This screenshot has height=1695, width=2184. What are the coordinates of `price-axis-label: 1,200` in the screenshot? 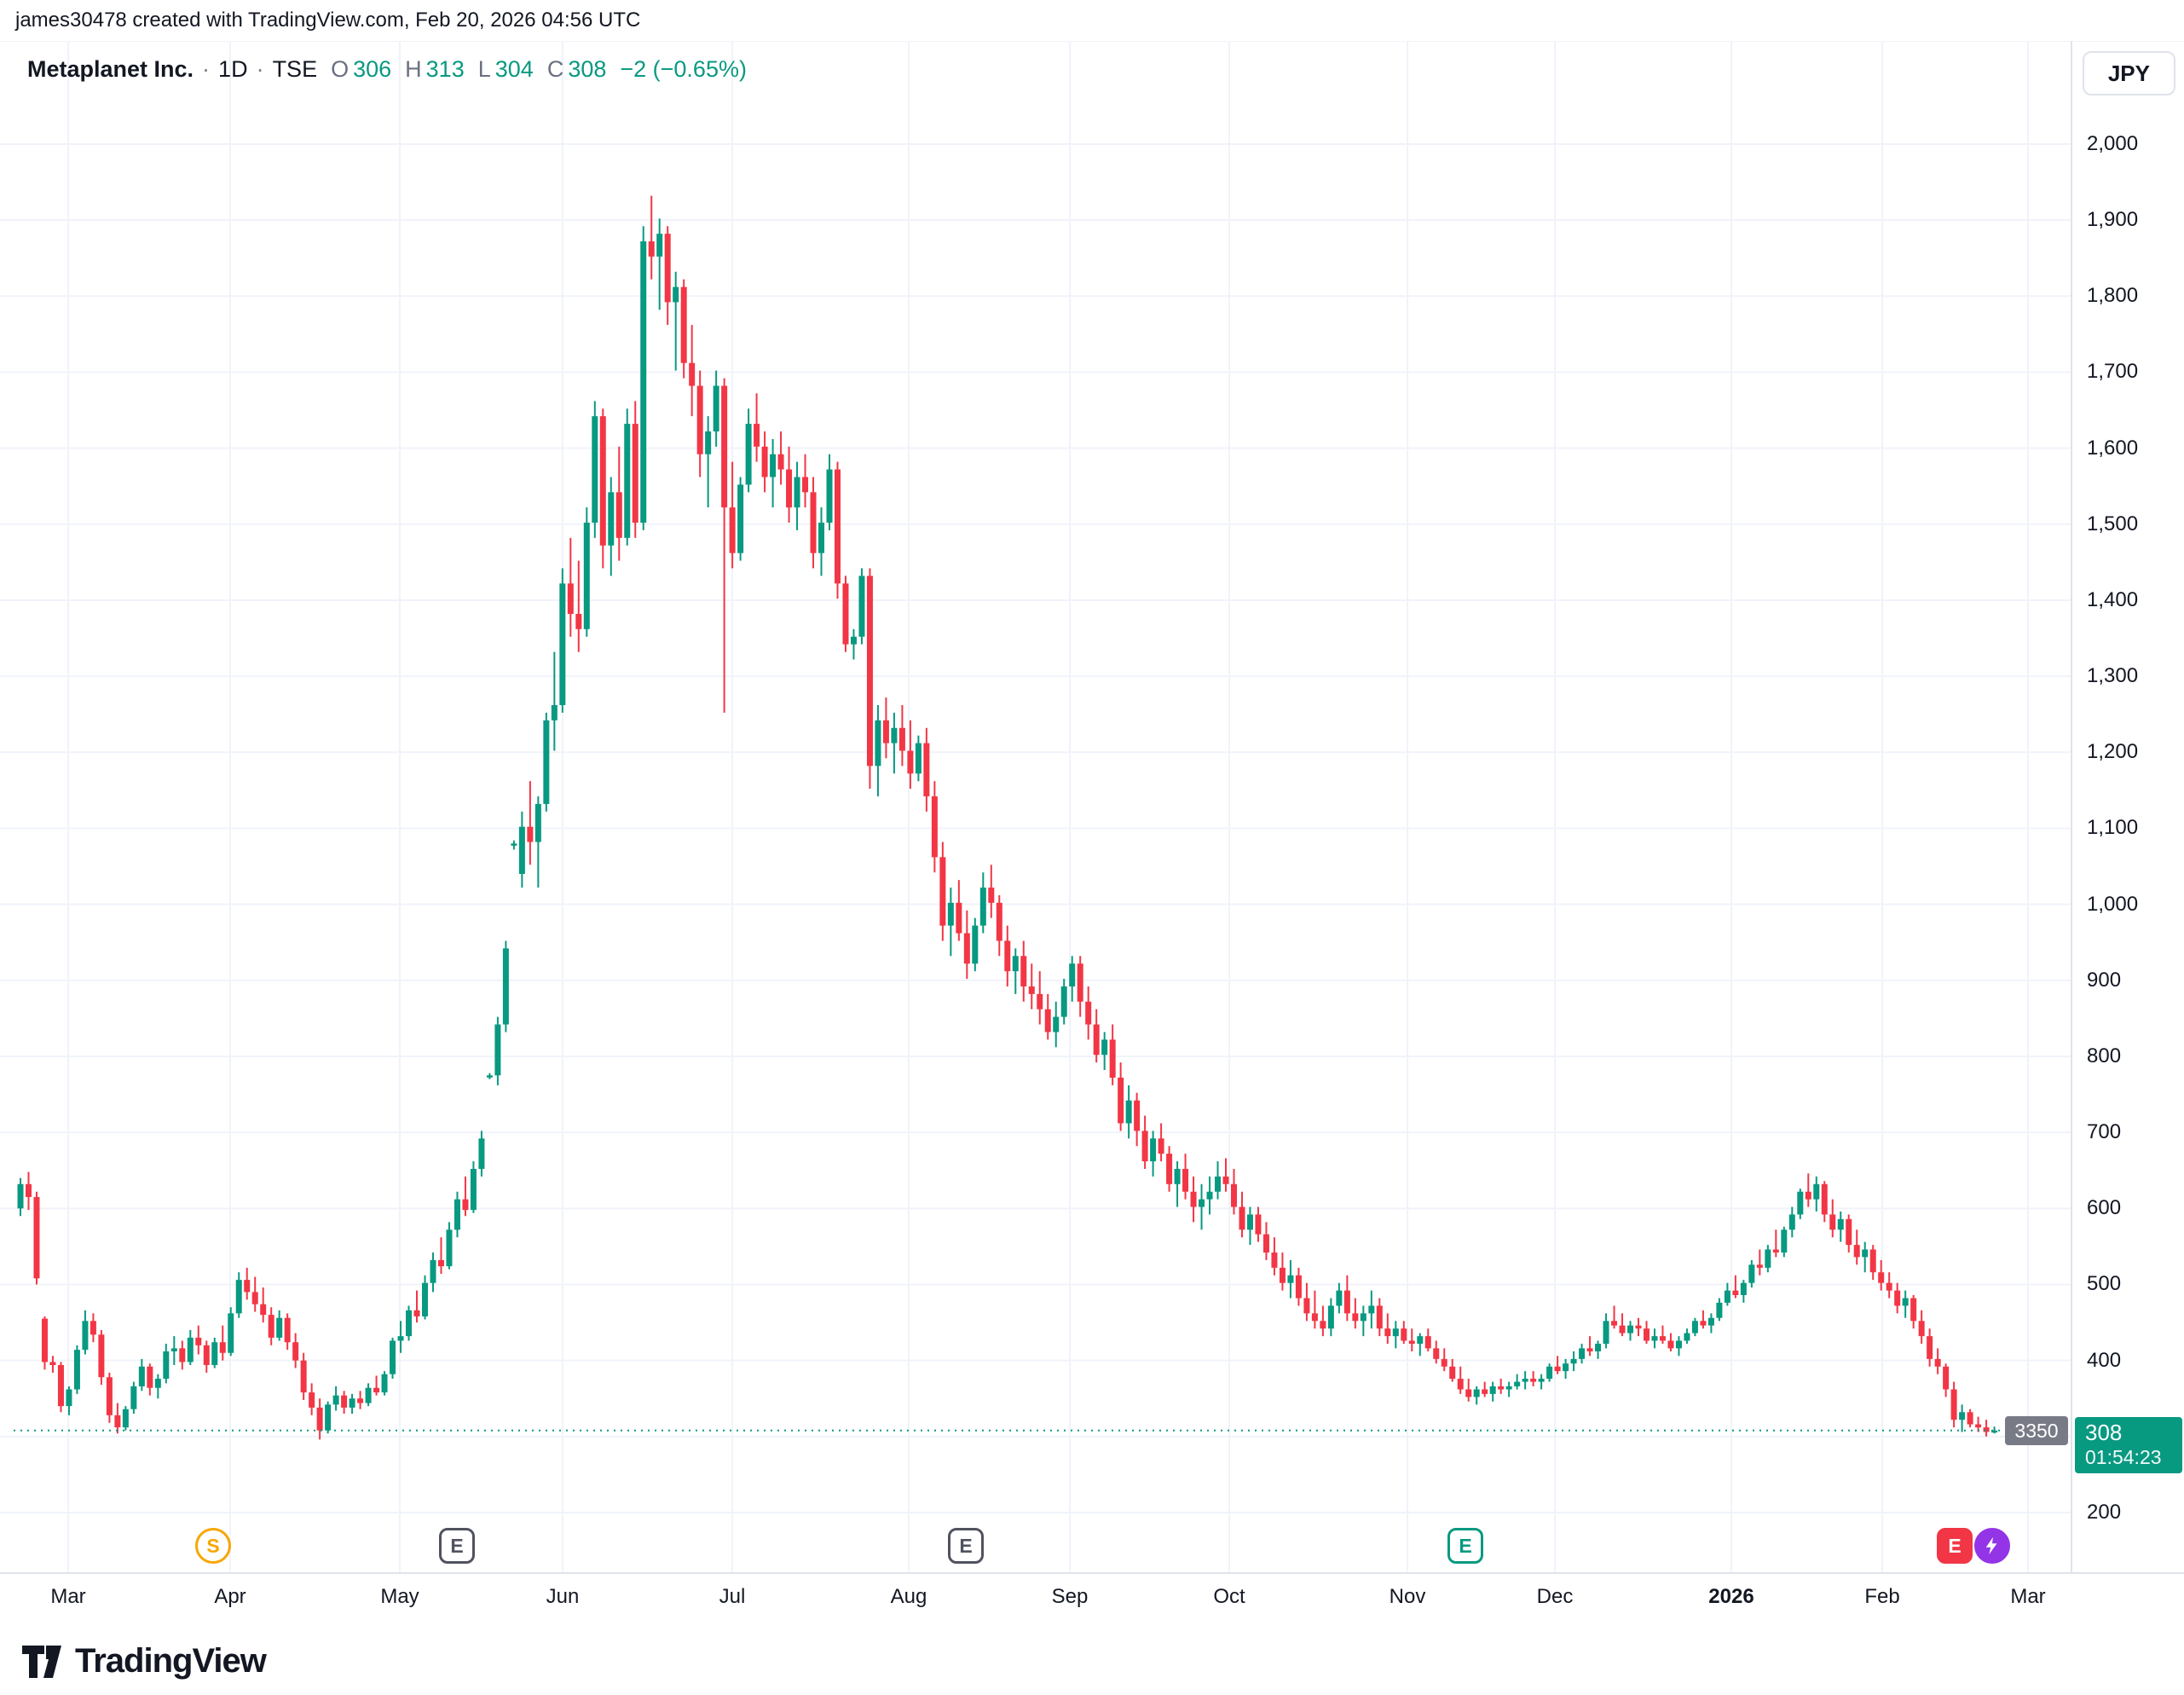 It's located at (2113, 752).